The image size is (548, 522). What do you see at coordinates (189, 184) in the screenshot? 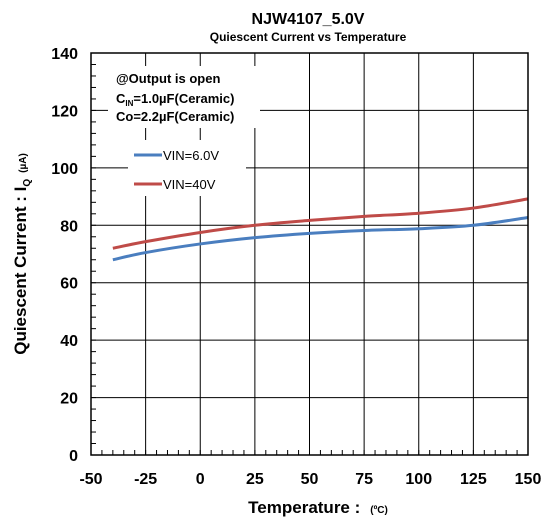
I see `legend-label-vin-40v: VIN=40V` at bounding box center [189, 184].